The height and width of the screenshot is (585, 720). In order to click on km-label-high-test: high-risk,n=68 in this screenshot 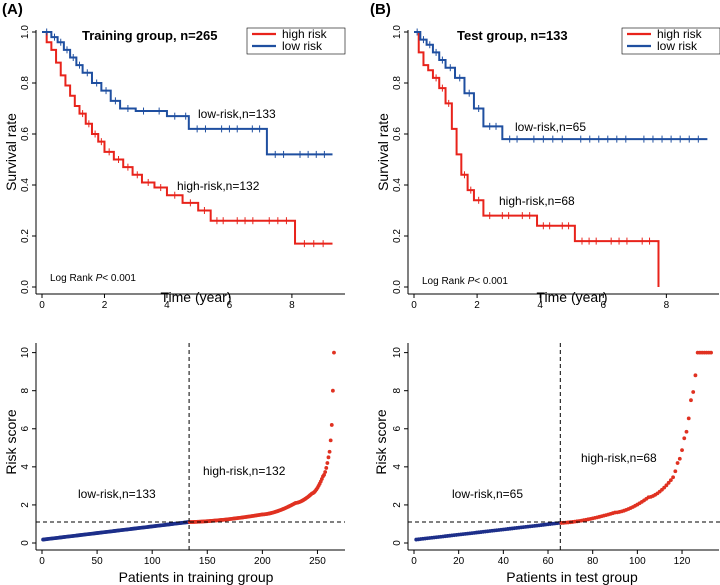, I will do `click(537, 201)`.